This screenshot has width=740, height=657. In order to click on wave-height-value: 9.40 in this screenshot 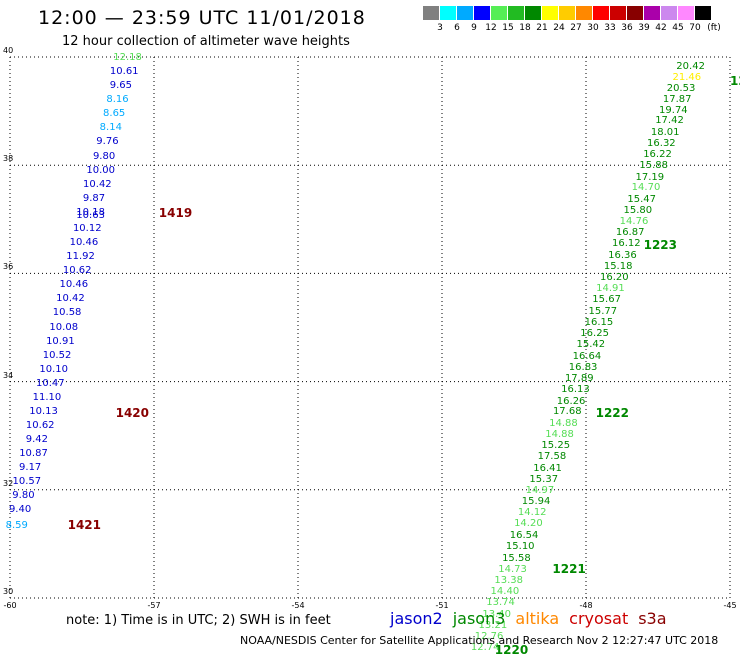, I will do `click(20, 510)`.